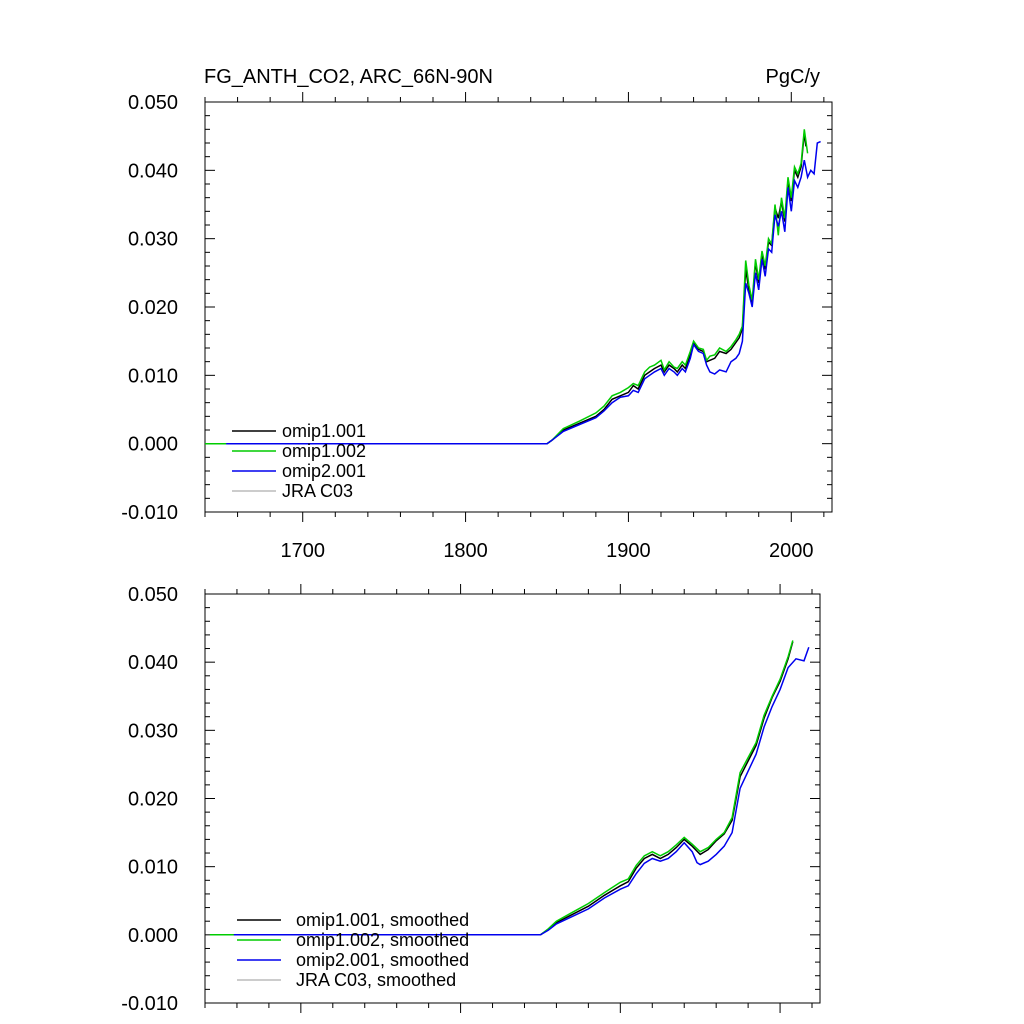 The height and width of the screenshot is (1024, 1024). I want to click on legend-label: JRA C03, so click(317, 491).